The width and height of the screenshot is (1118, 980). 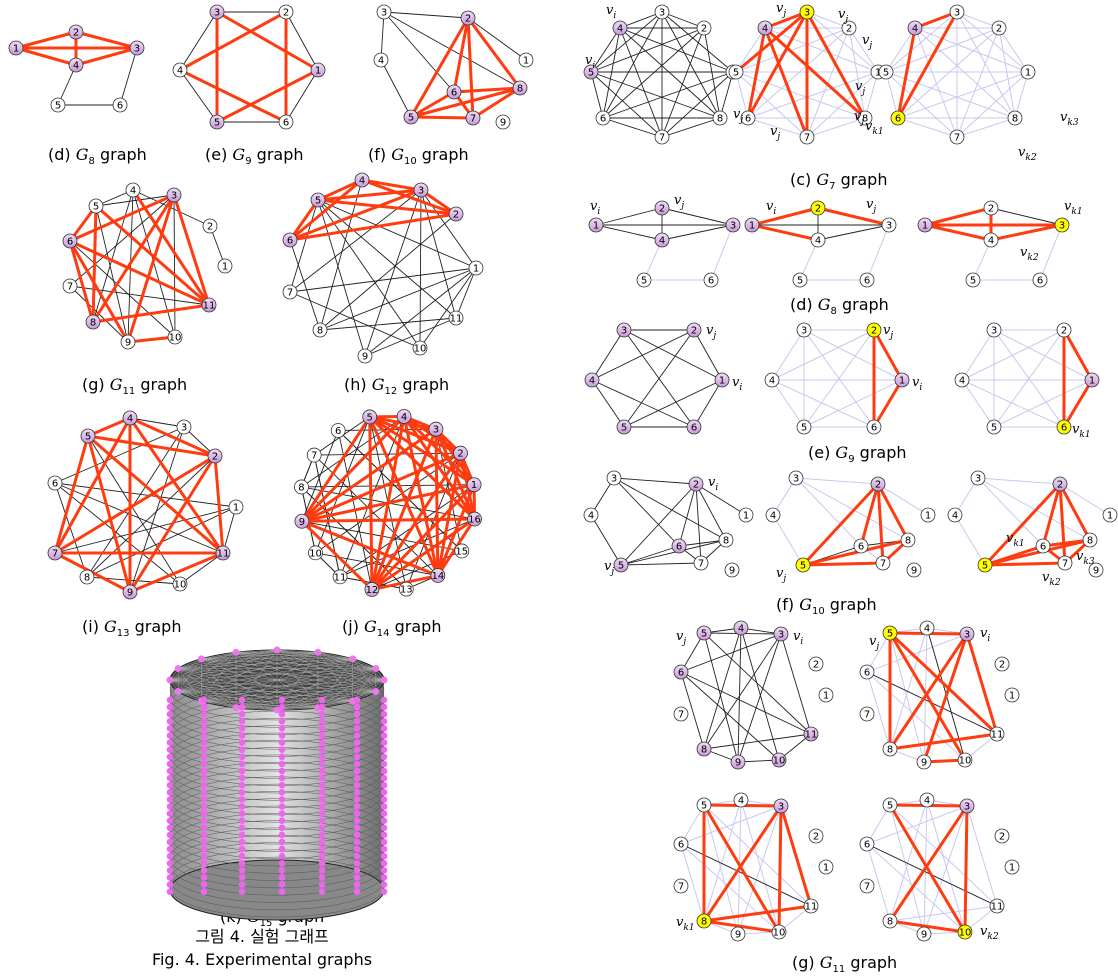 I want to click on node-1: 1, so click(x=722, y=380).